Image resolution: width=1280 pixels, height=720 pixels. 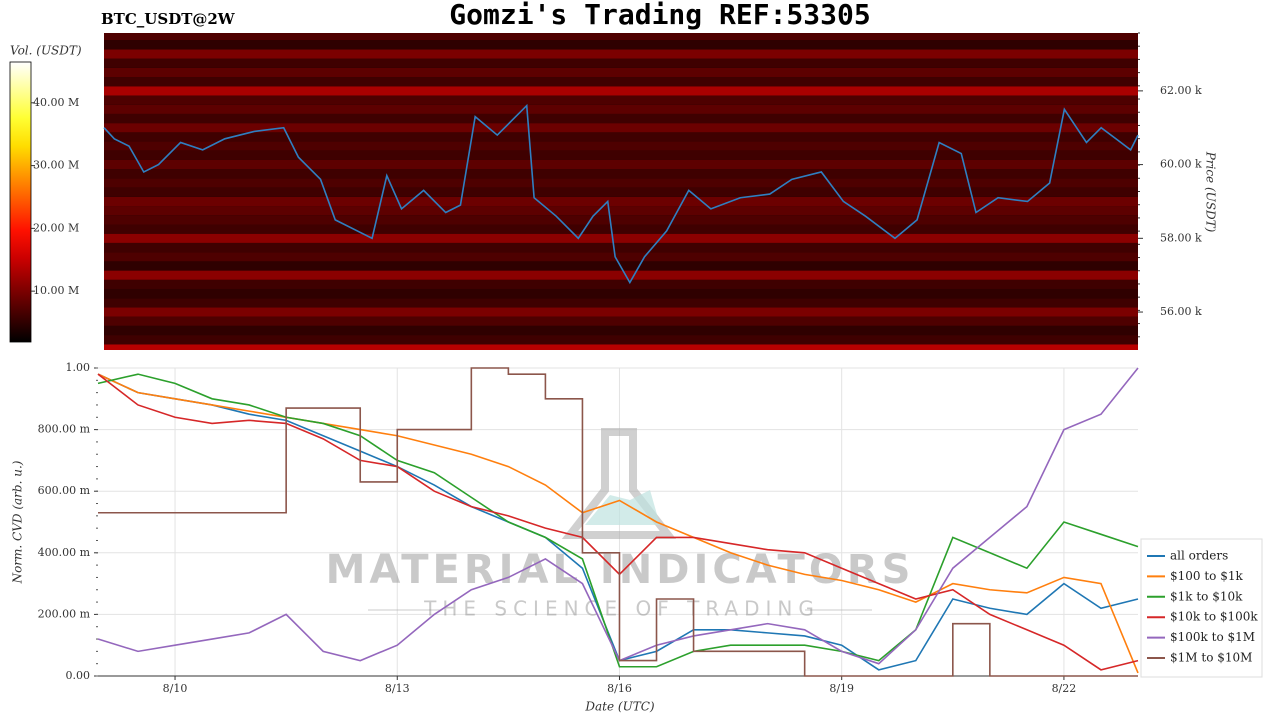 What do you see at coordinates (1181, 90) in the screenshot?
I see `y-tick-label: 62.00 k` at bounding box center [1181, 90].